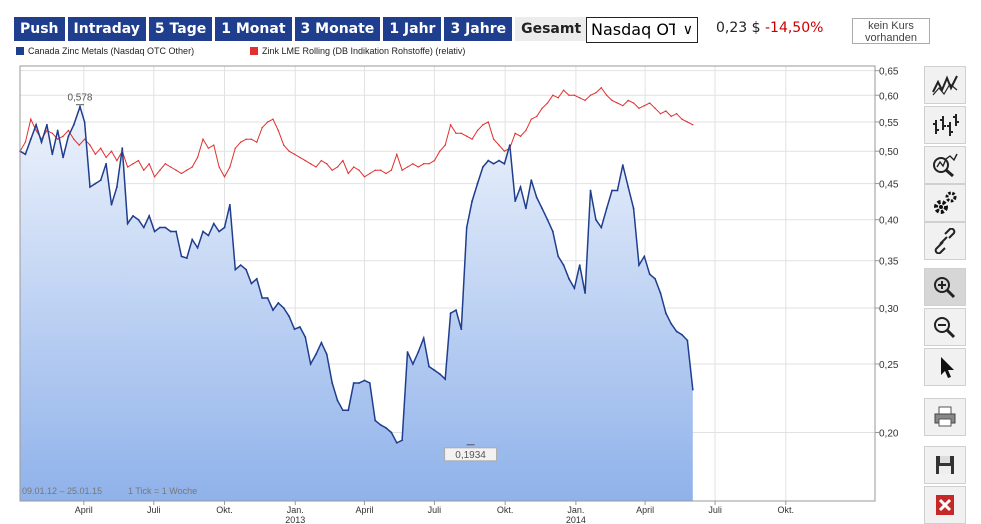 This screenshot has width=981, height=524. Describe the element at coordinates (945, 125) in the screenshot. I see `tool-ohlc-bars` at that location.